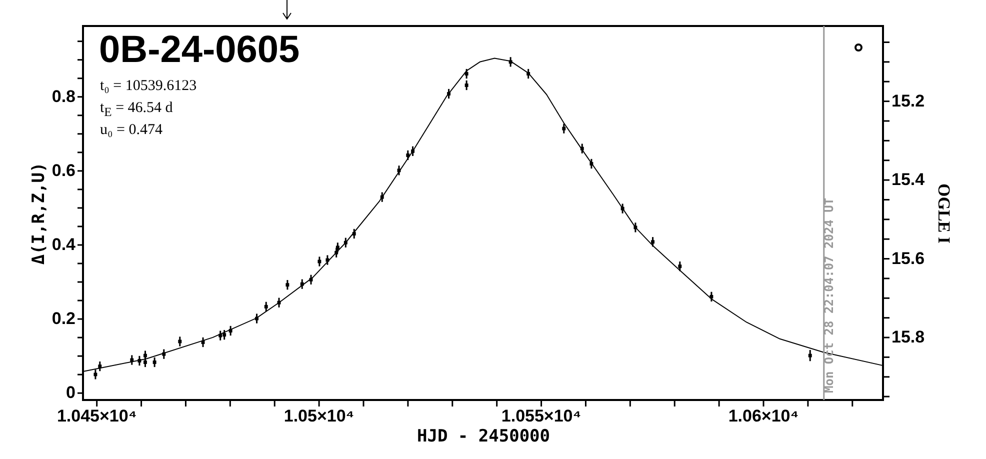 Image resolution: width=986 pixels, height=459 pixels. What do you see at coordinates (64, 244) in the screenshot?
I see `y-tick-label: 0.4` at bounding box center [64, 244].